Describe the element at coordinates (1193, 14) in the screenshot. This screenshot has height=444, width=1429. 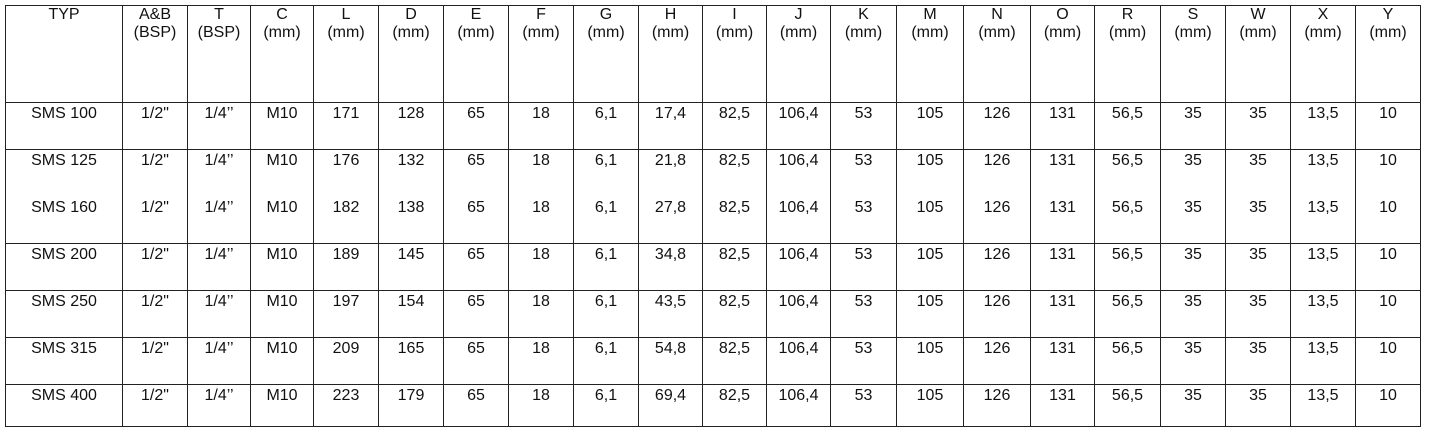
I see `column-name: S` at that location.